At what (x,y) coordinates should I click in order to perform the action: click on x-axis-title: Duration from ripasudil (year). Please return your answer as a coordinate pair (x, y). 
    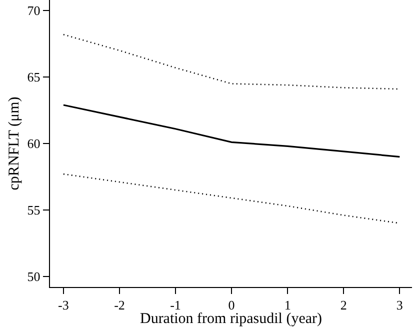
    Looking at the image, I should click on (231, 319).